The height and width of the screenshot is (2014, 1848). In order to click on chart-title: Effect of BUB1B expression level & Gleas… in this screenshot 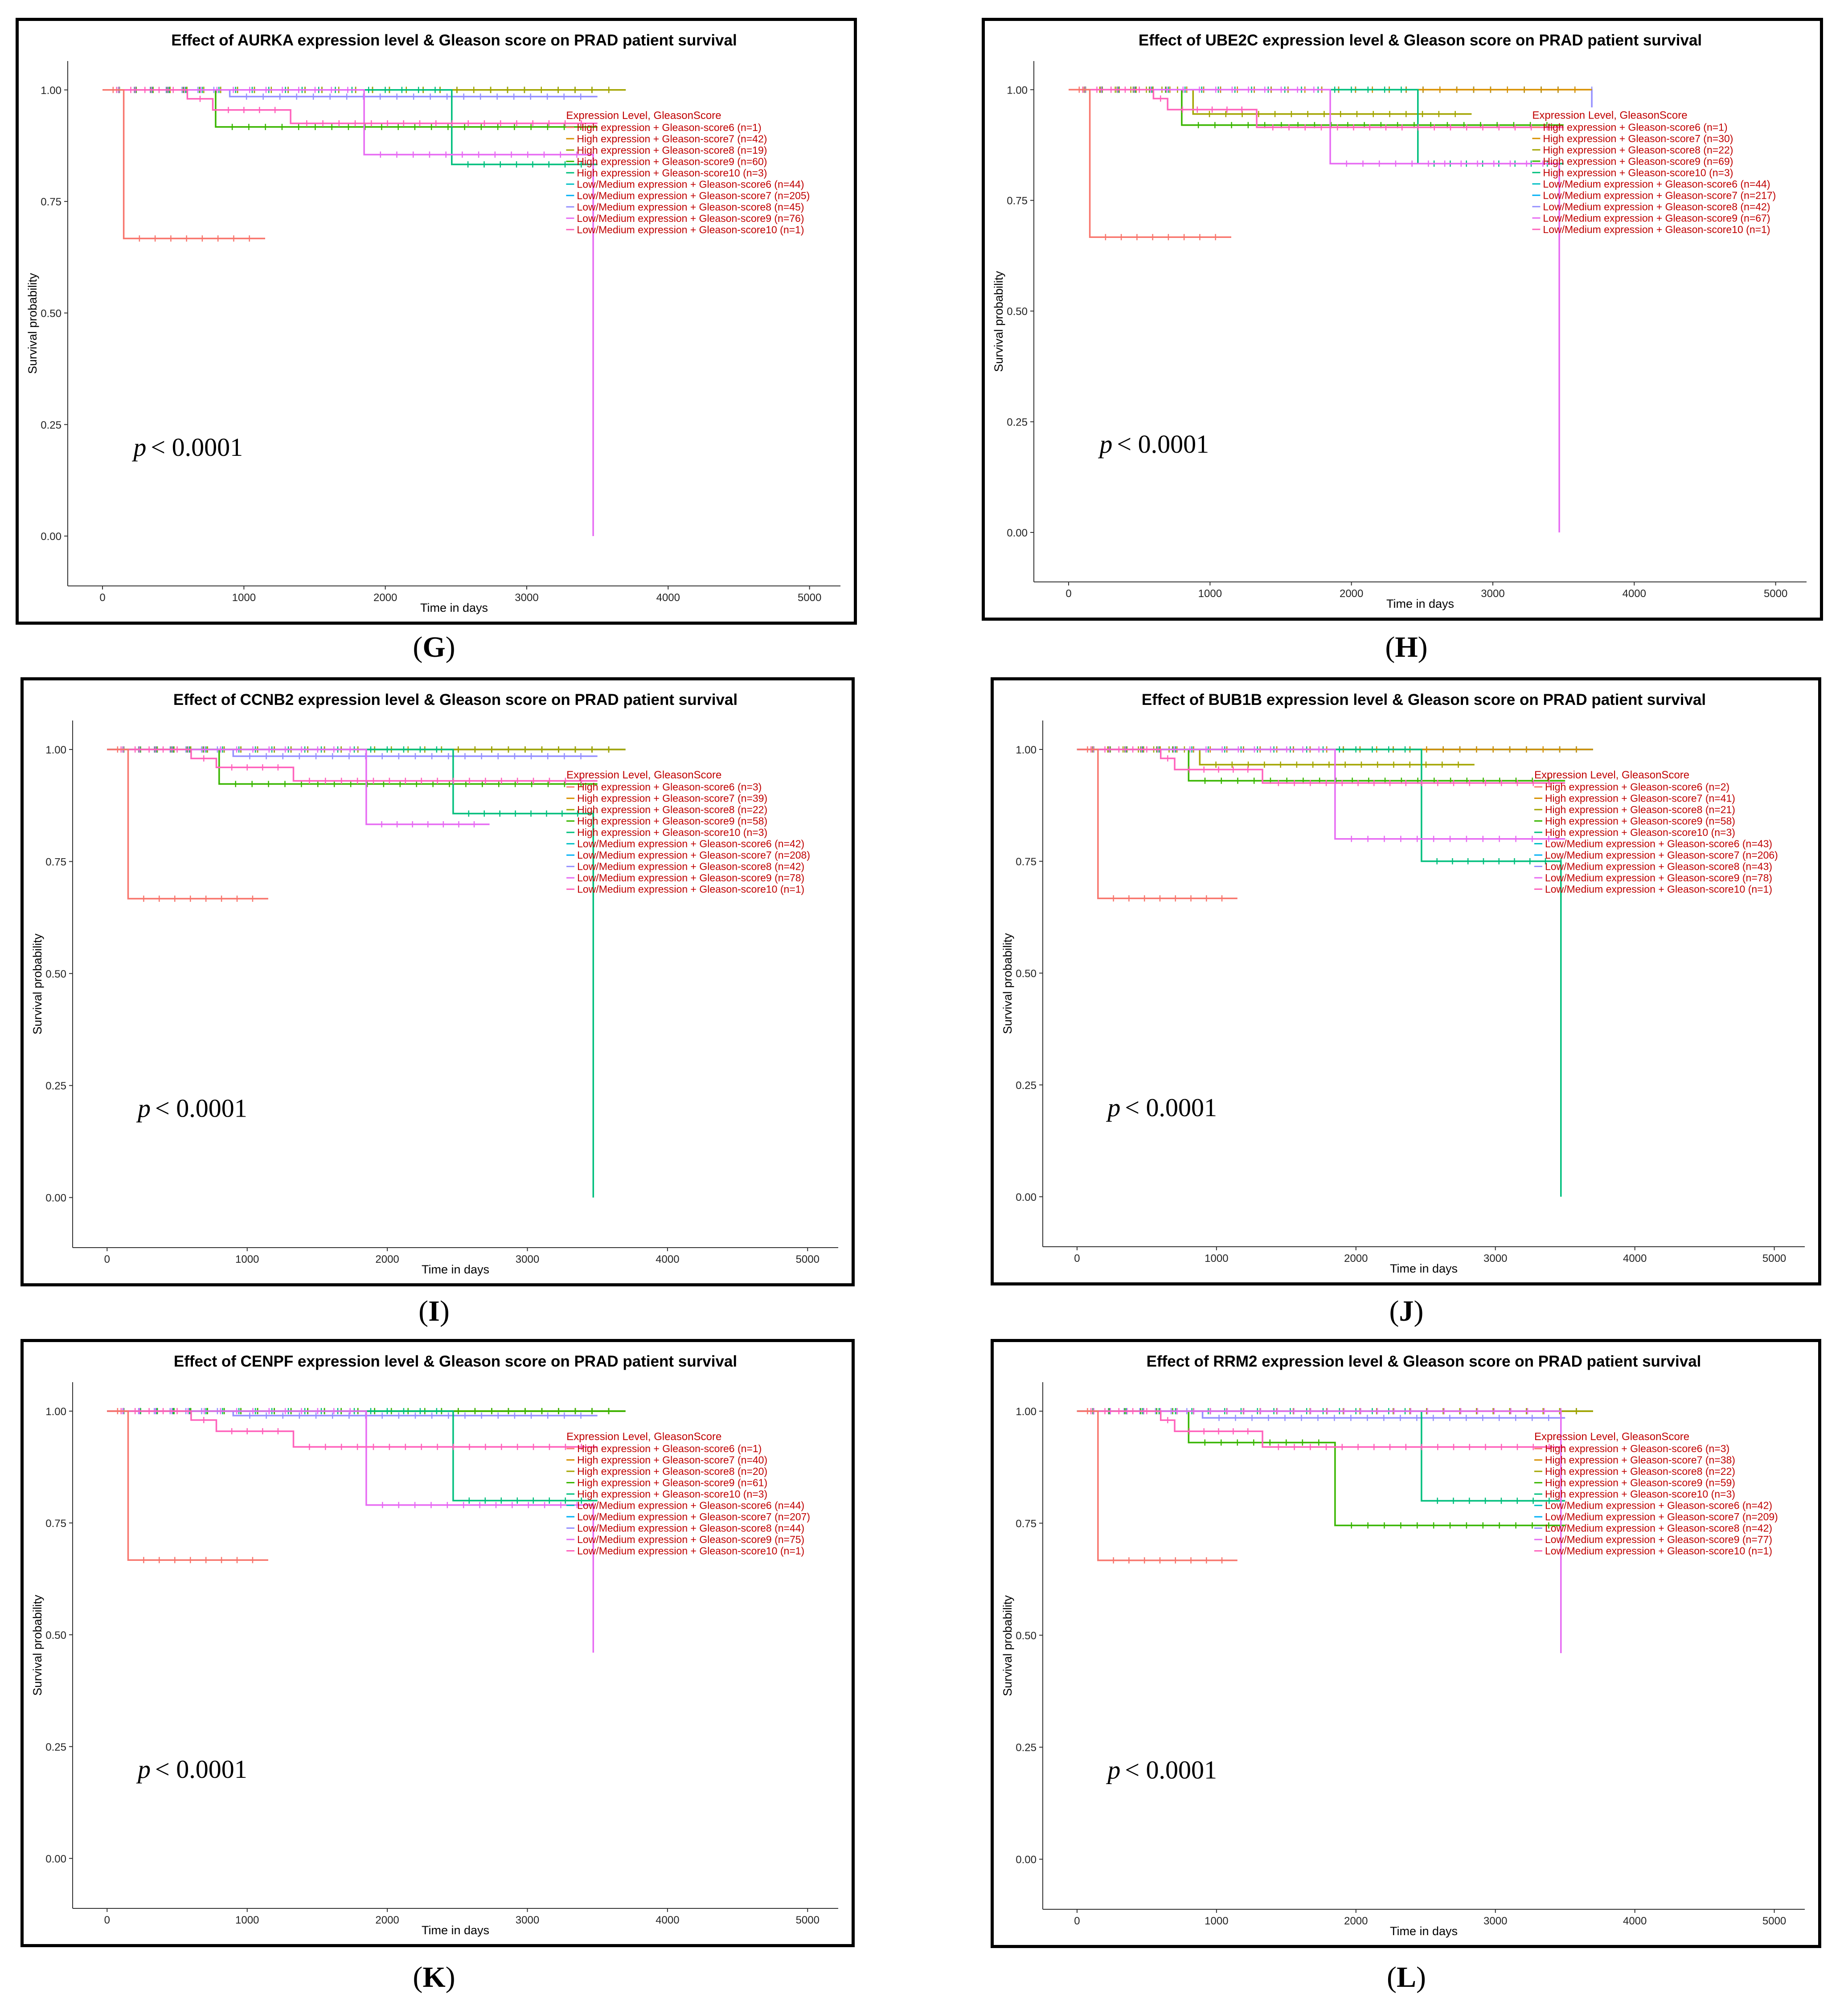, I will do `click(1424, 699)`.